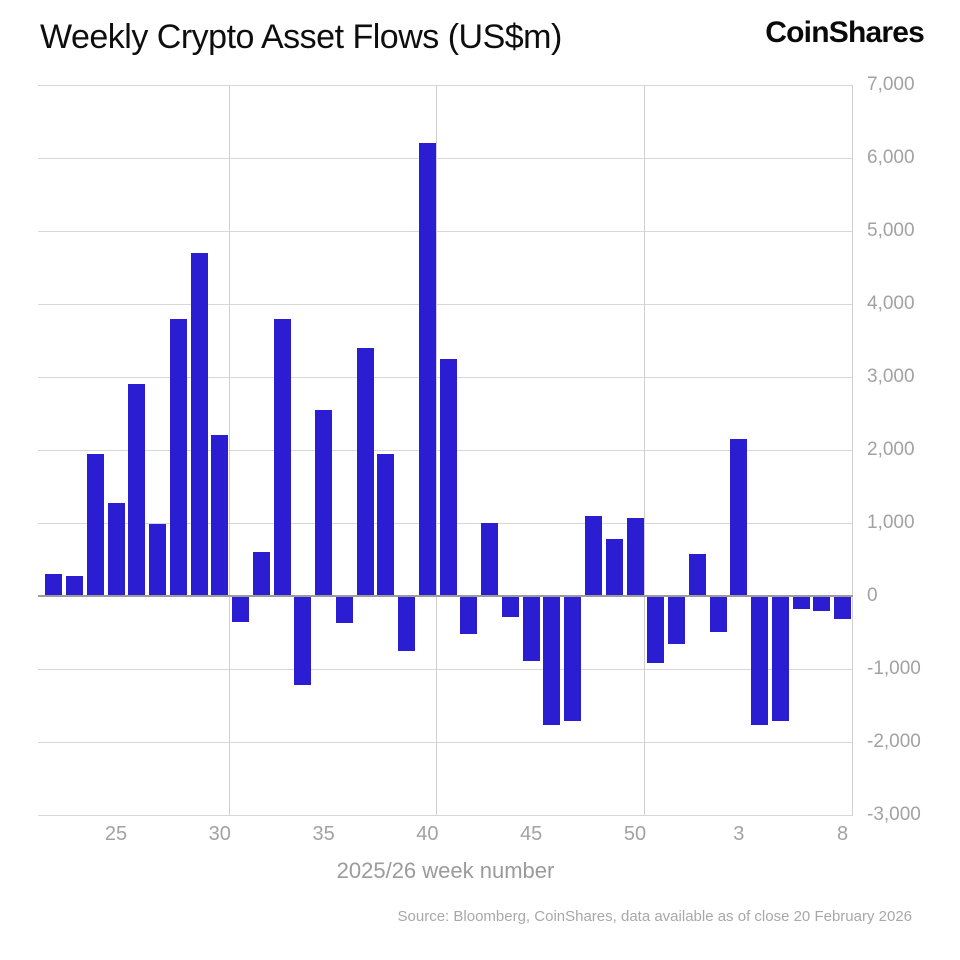 The width and height of the screenshot is (960, 960). Describe the element at coordinates (531, 834) in the screenshot. I see `x-tick-label: 45` at that location.